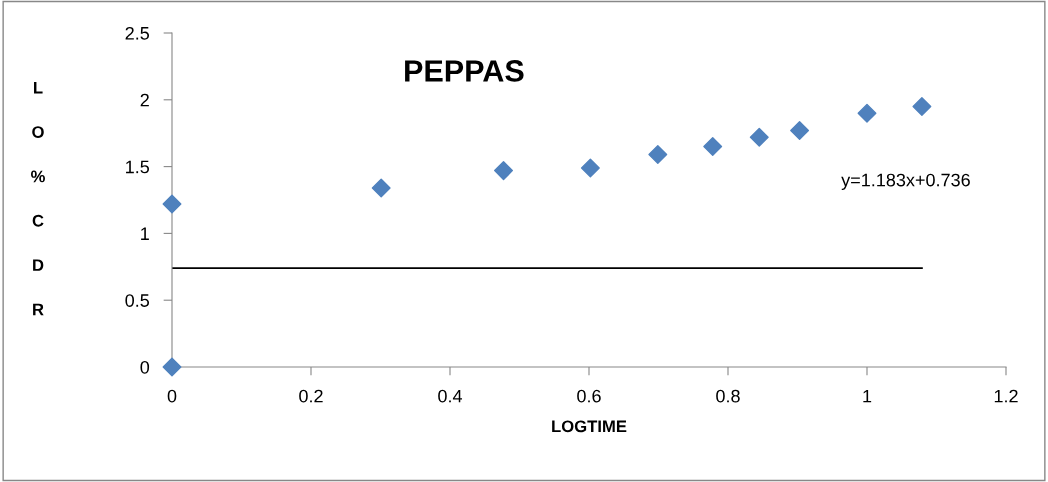 This screenshot has width=1048, height=482. I want to click on x-tick-label: 1, so click(867, 396).